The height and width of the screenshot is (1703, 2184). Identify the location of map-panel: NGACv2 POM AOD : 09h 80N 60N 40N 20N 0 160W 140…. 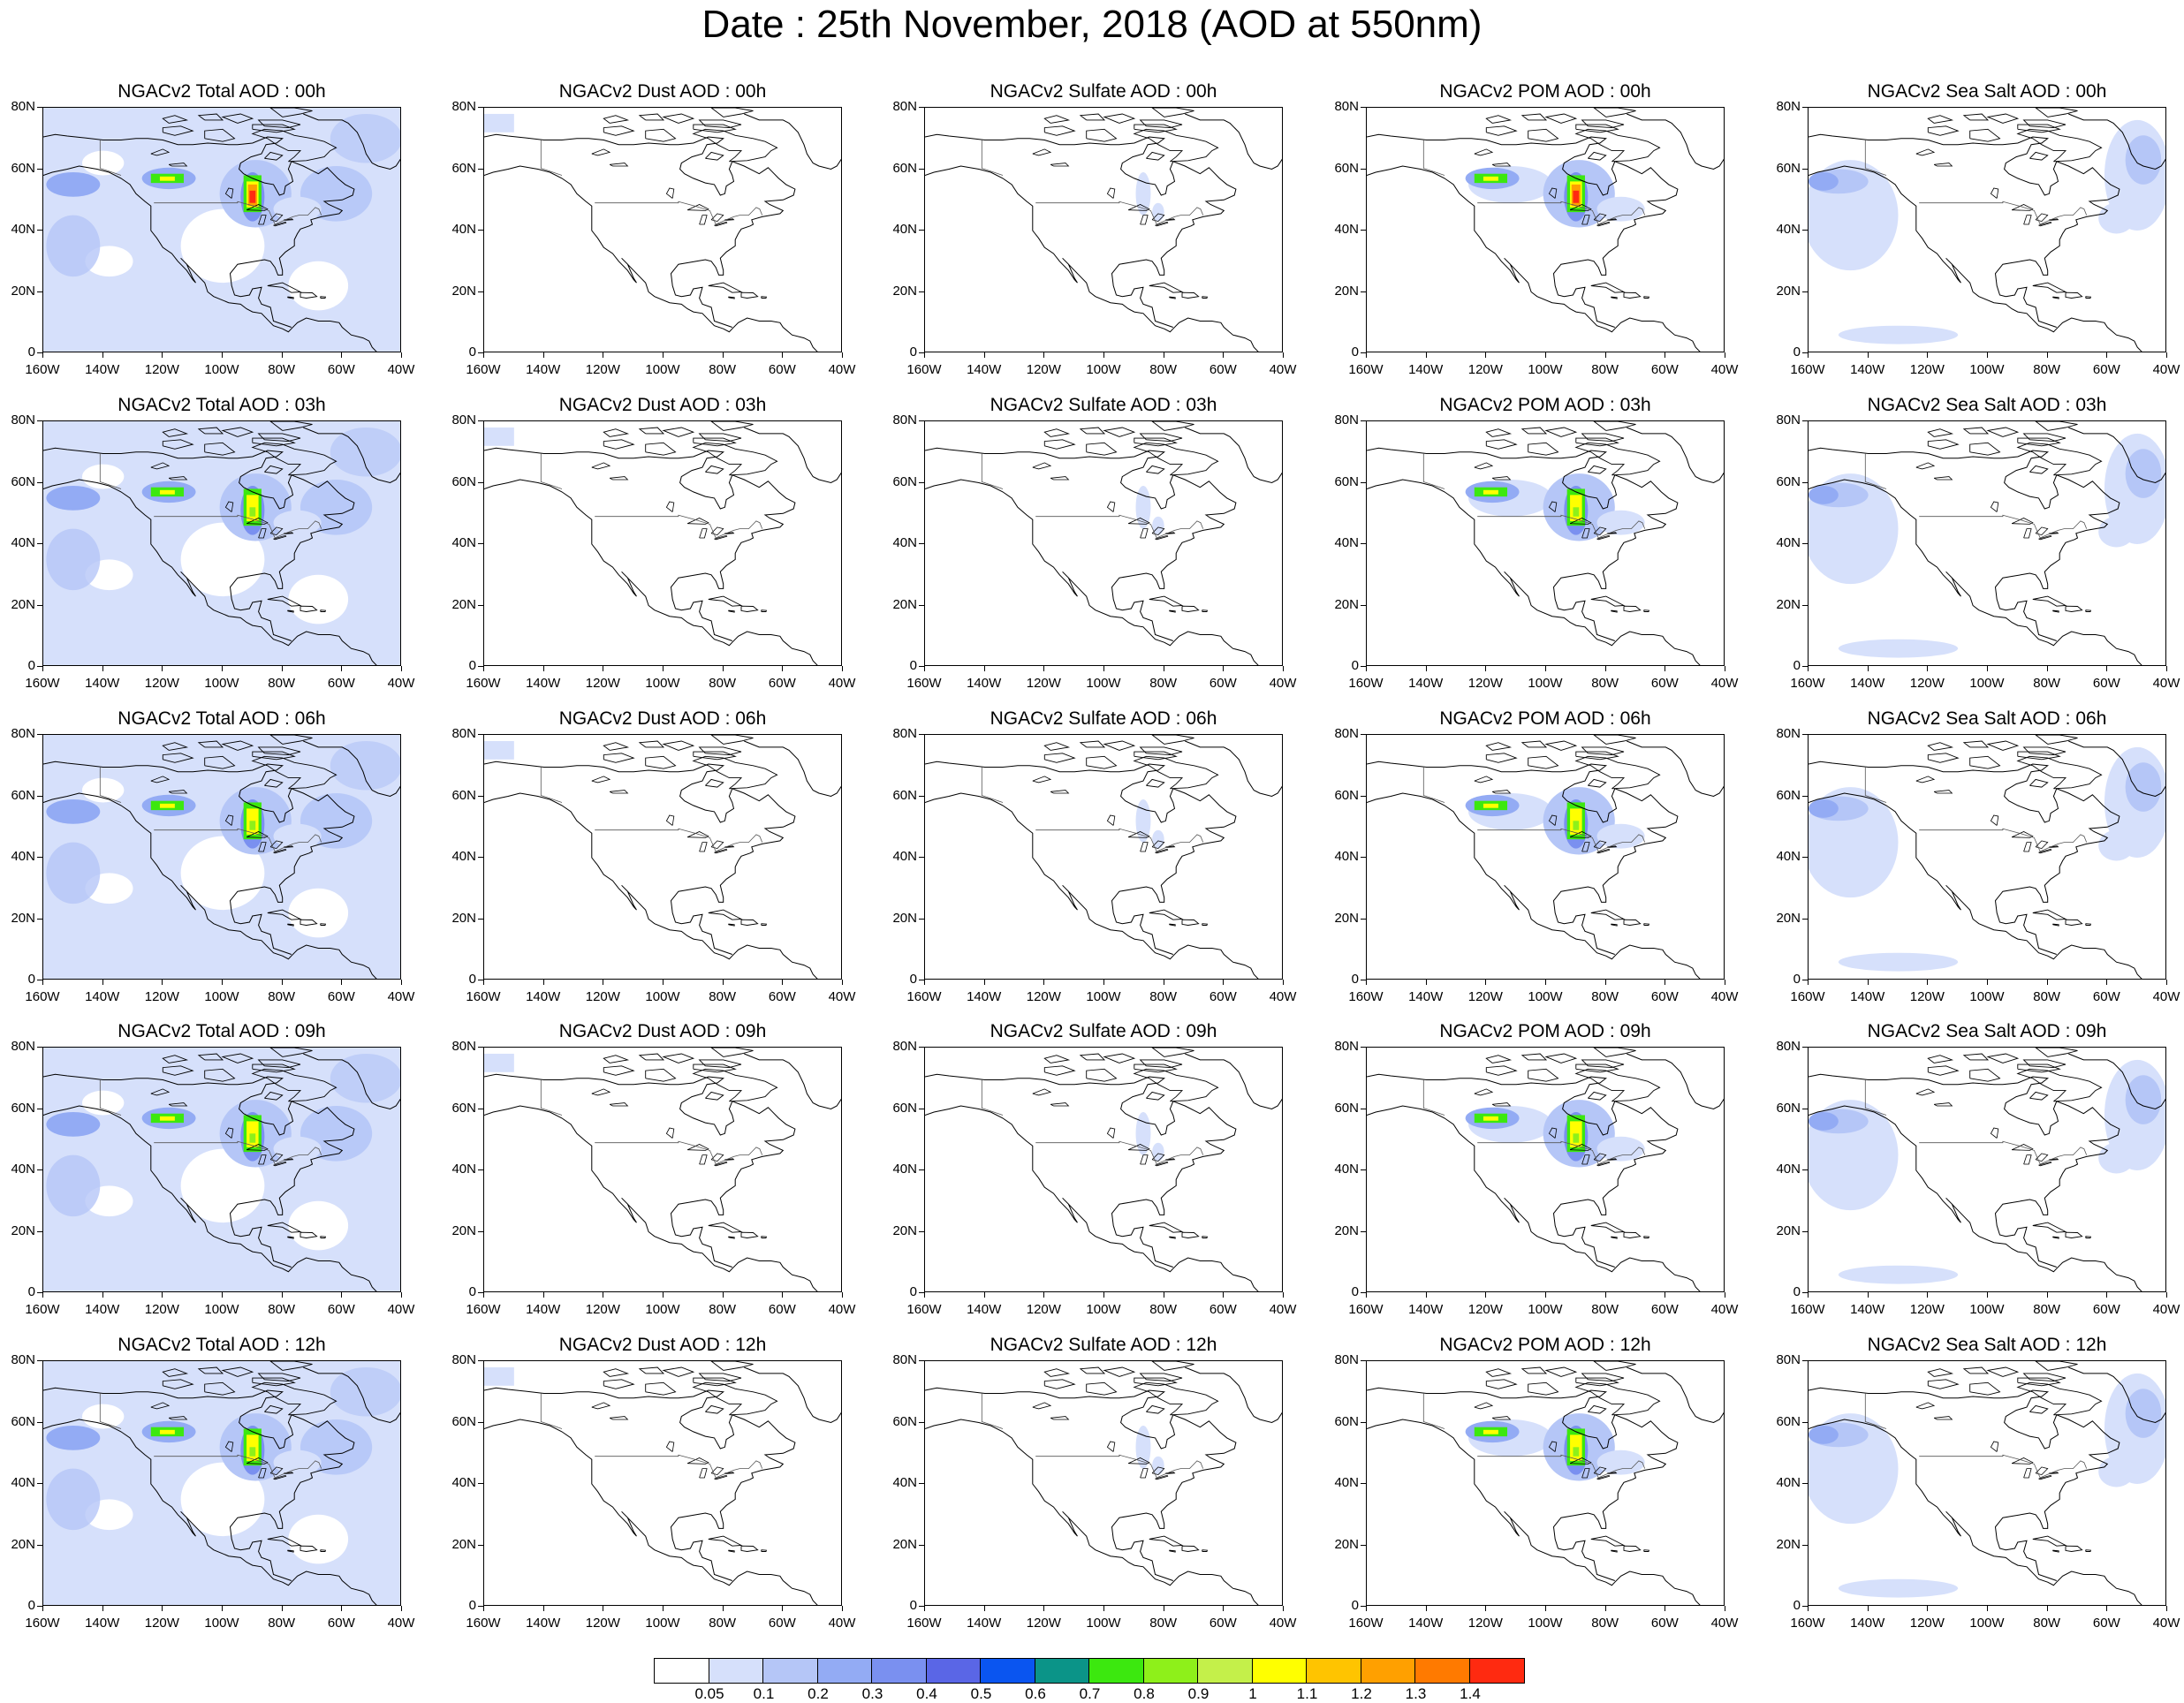
(1536, 1169).